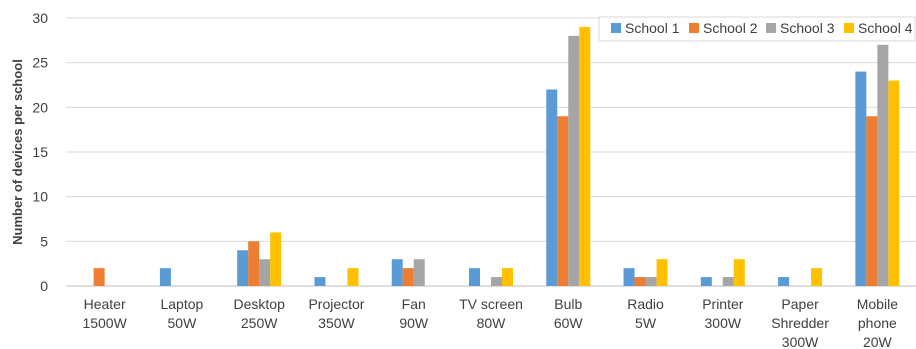 Image resolution: width=916 pixels, height=349 pixels. I want to click on x-category-label-line: Heater, so click(105, 304).